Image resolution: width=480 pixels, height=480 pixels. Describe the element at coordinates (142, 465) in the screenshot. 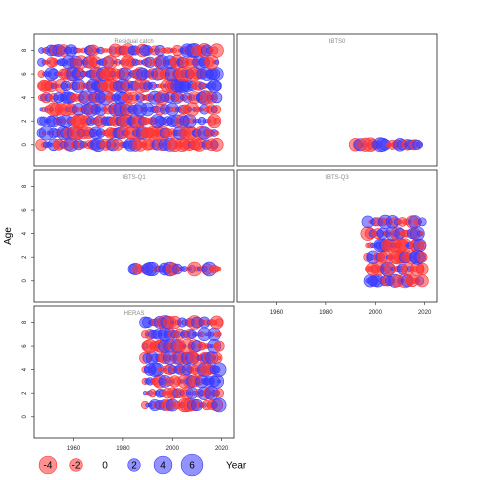

I see `legend: -4 -2 0 2 4 6 Year` at that location.